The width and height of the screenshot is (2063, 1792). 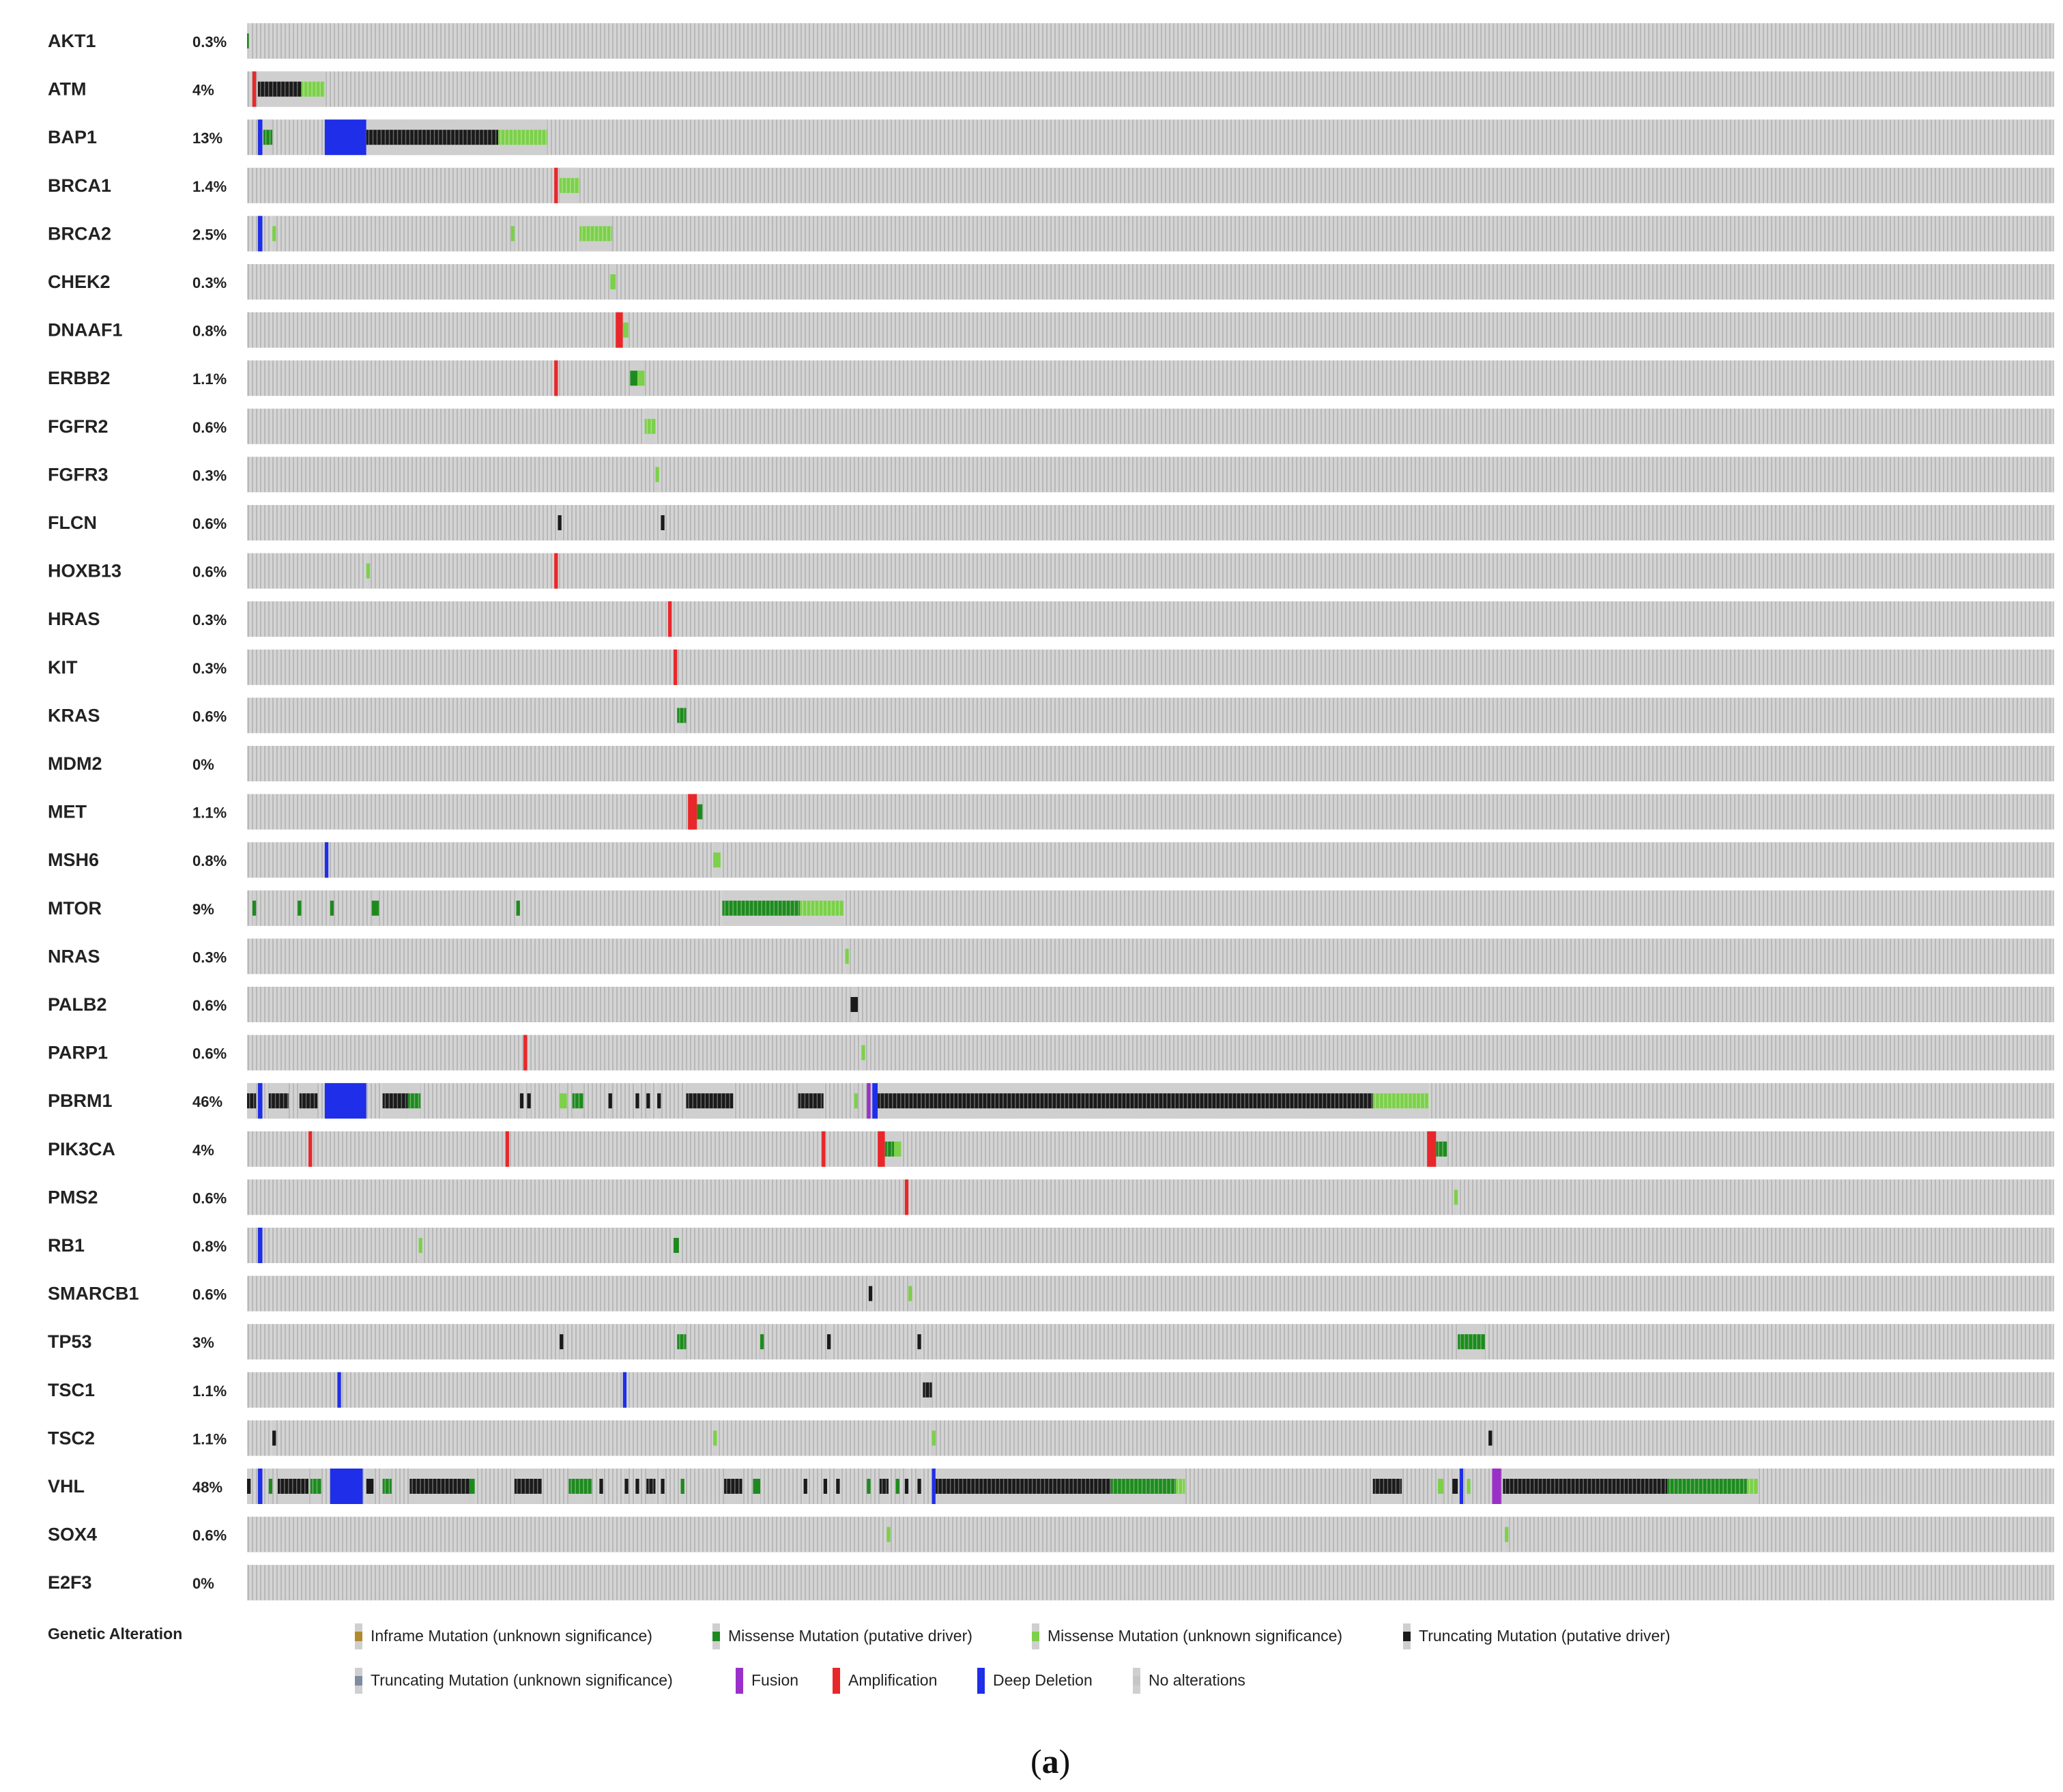 What do you see at coordinates (203, 909) in the screenshot?
I see `gene-alteration-percent: 9%` at bounding box center [203, 909].